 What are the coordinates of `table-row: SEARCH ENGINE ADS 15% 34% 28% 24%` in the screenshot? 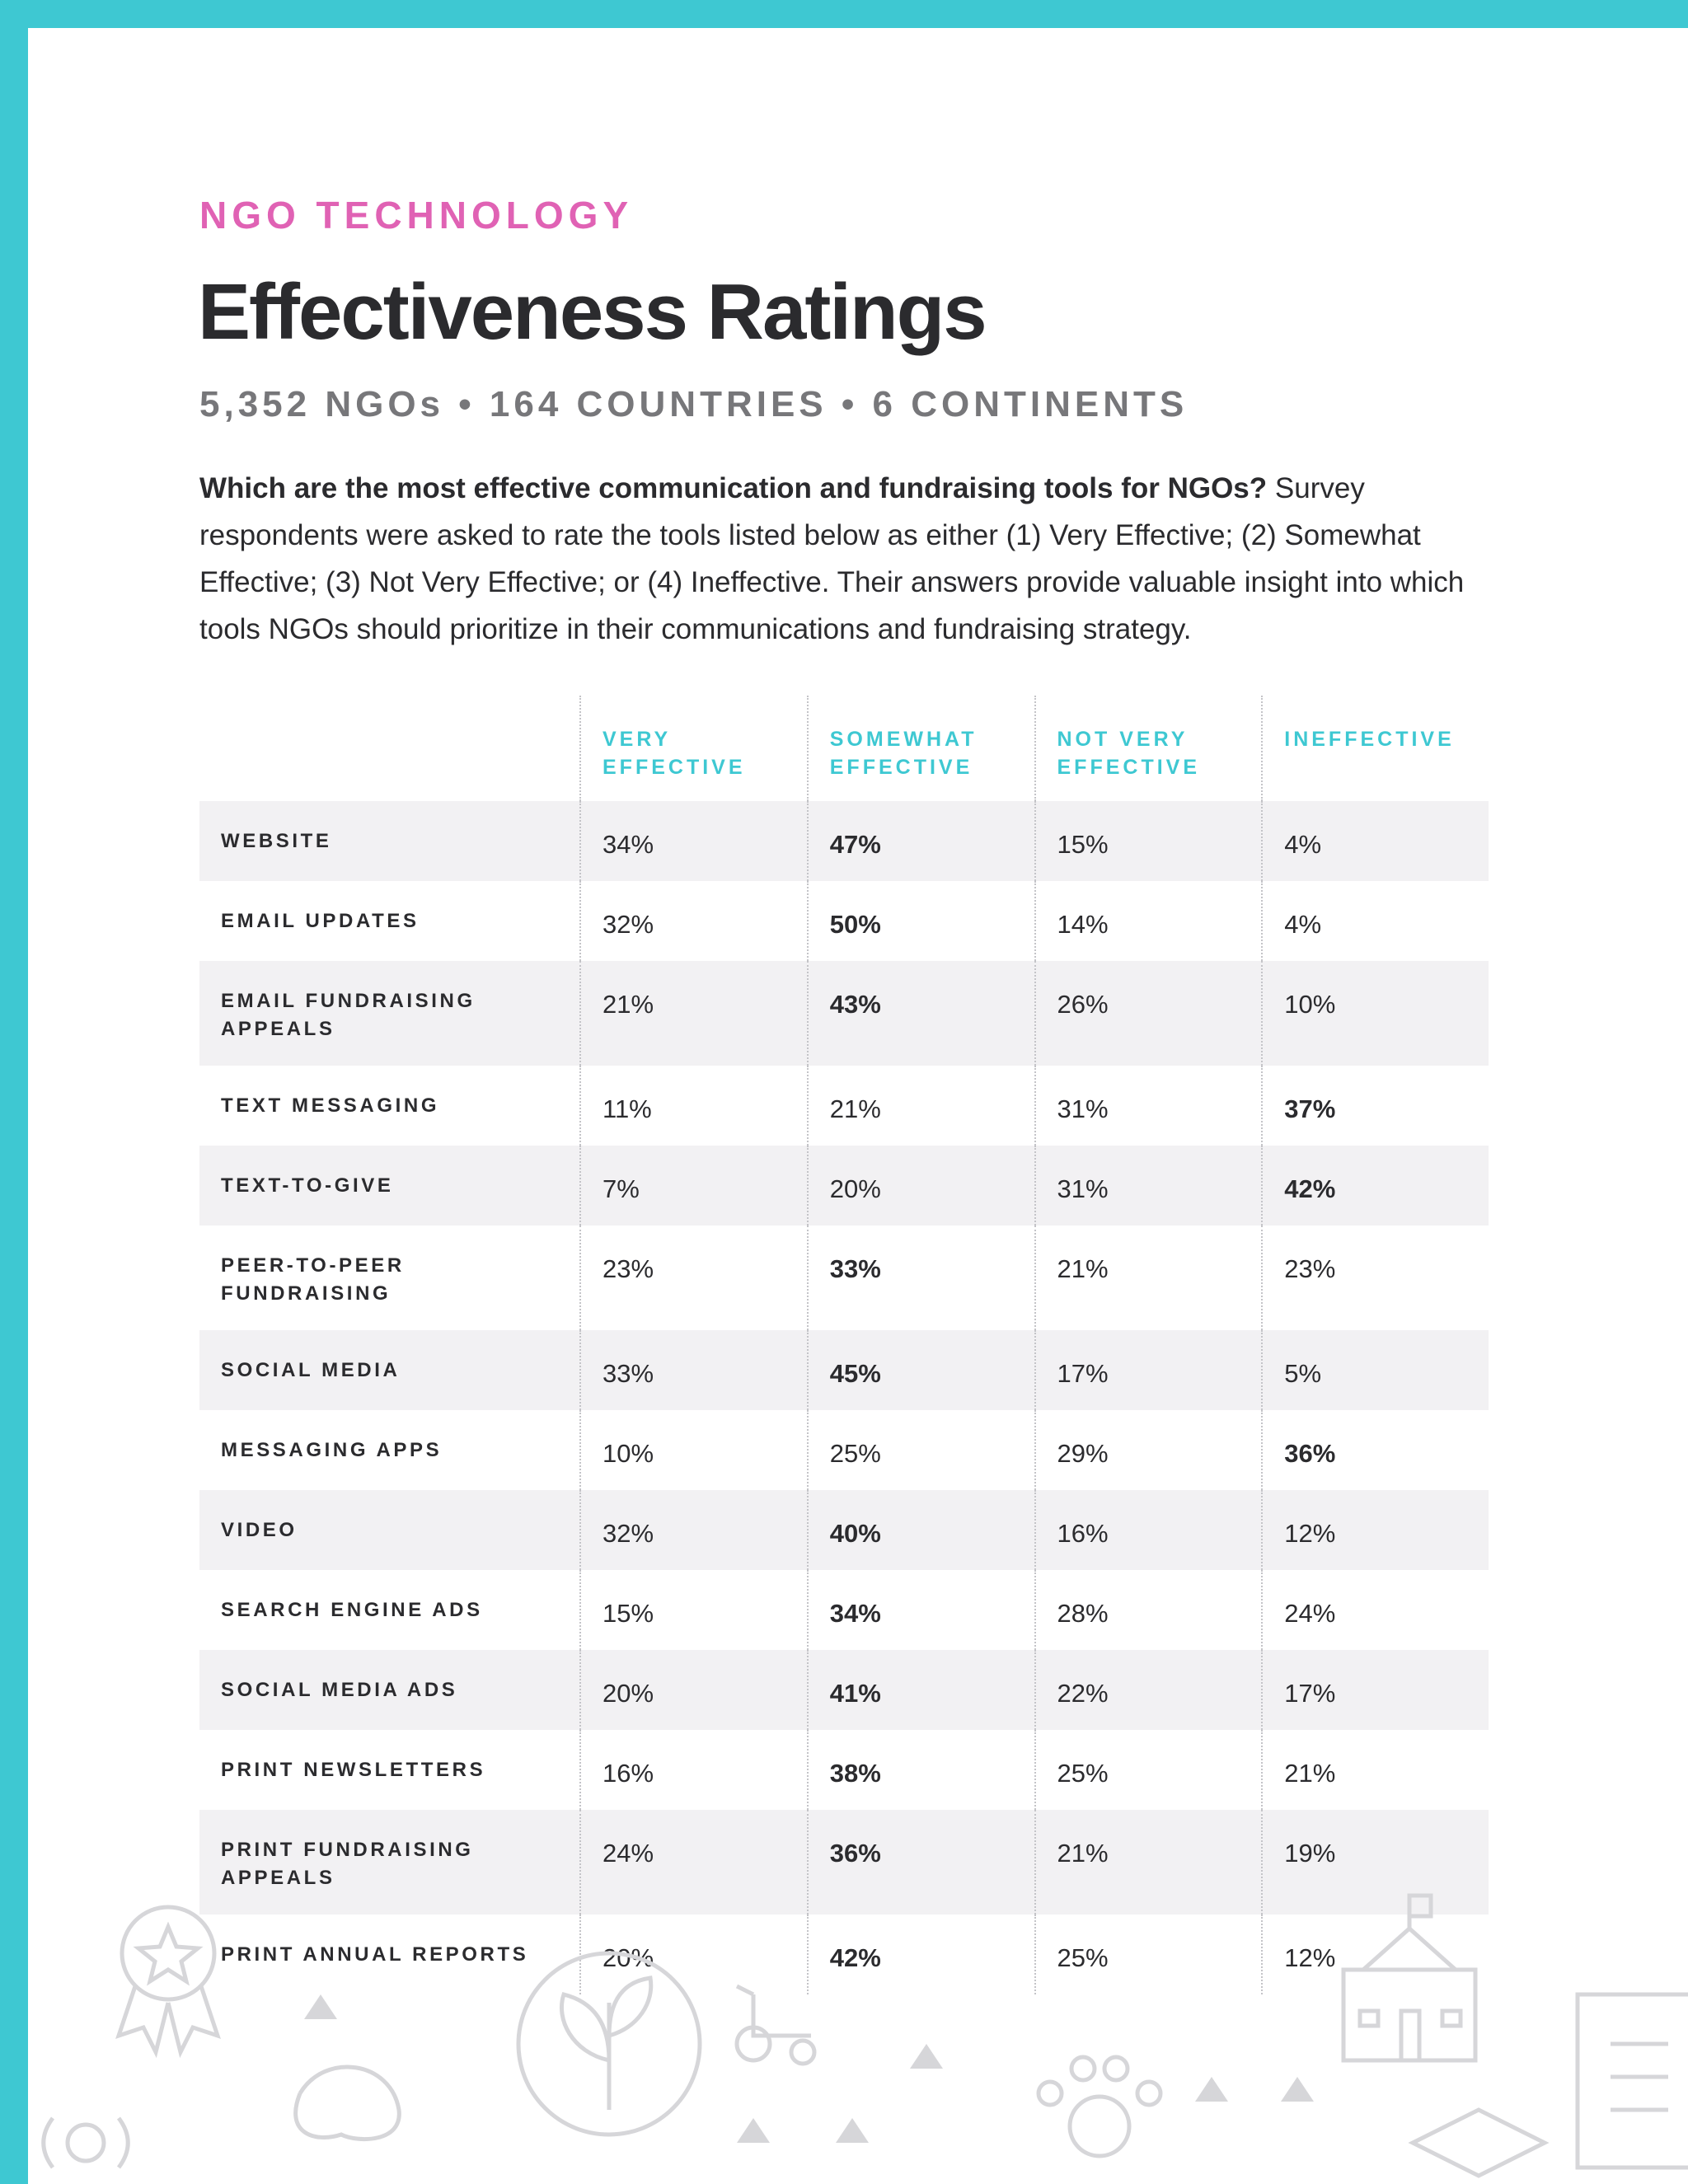 It's located at (844, 1610).